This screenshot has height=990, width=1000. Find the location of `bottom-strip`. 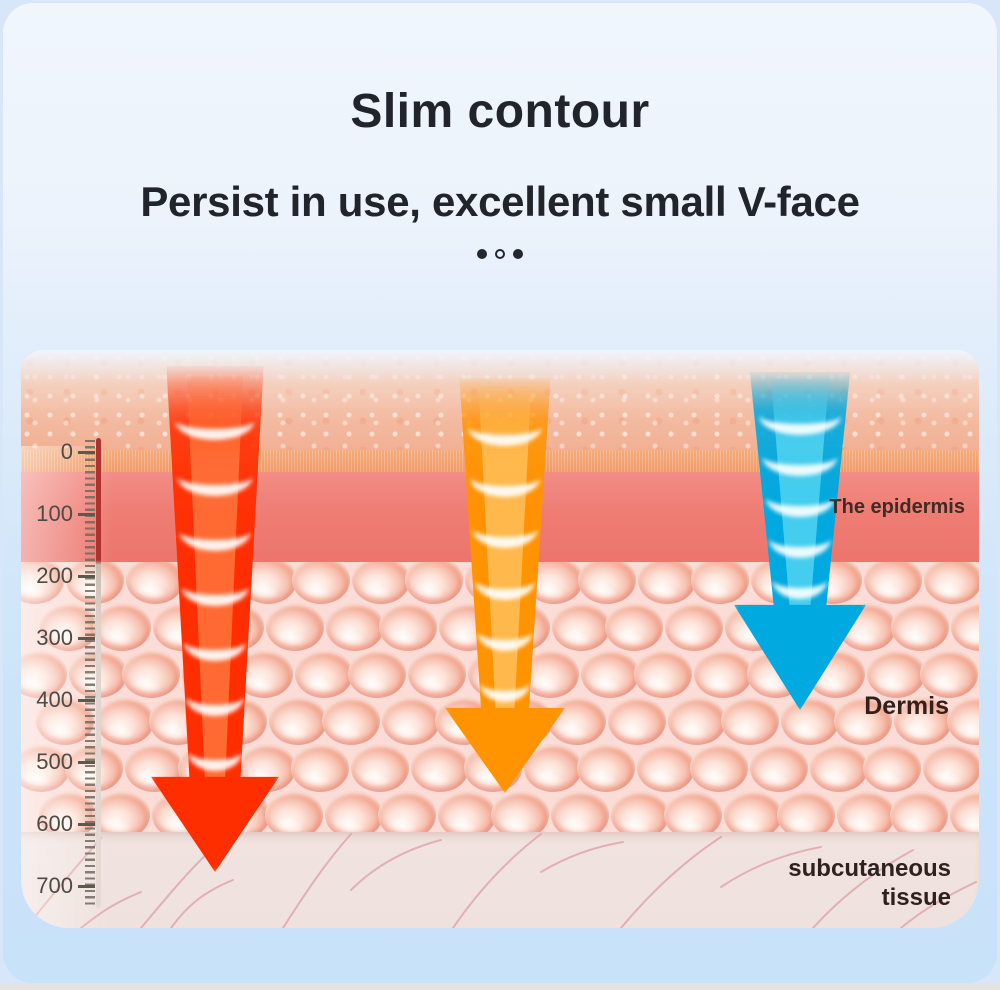

bottom-strip is located at coordinates (500, 986).